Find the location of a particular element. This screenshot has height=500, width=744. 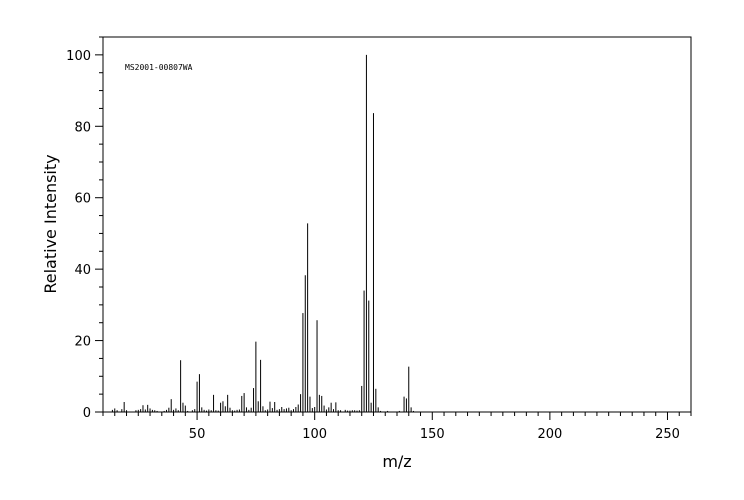

spectrum-id-annotation: MS2001-00807WA is located at coordinates (159, 67).